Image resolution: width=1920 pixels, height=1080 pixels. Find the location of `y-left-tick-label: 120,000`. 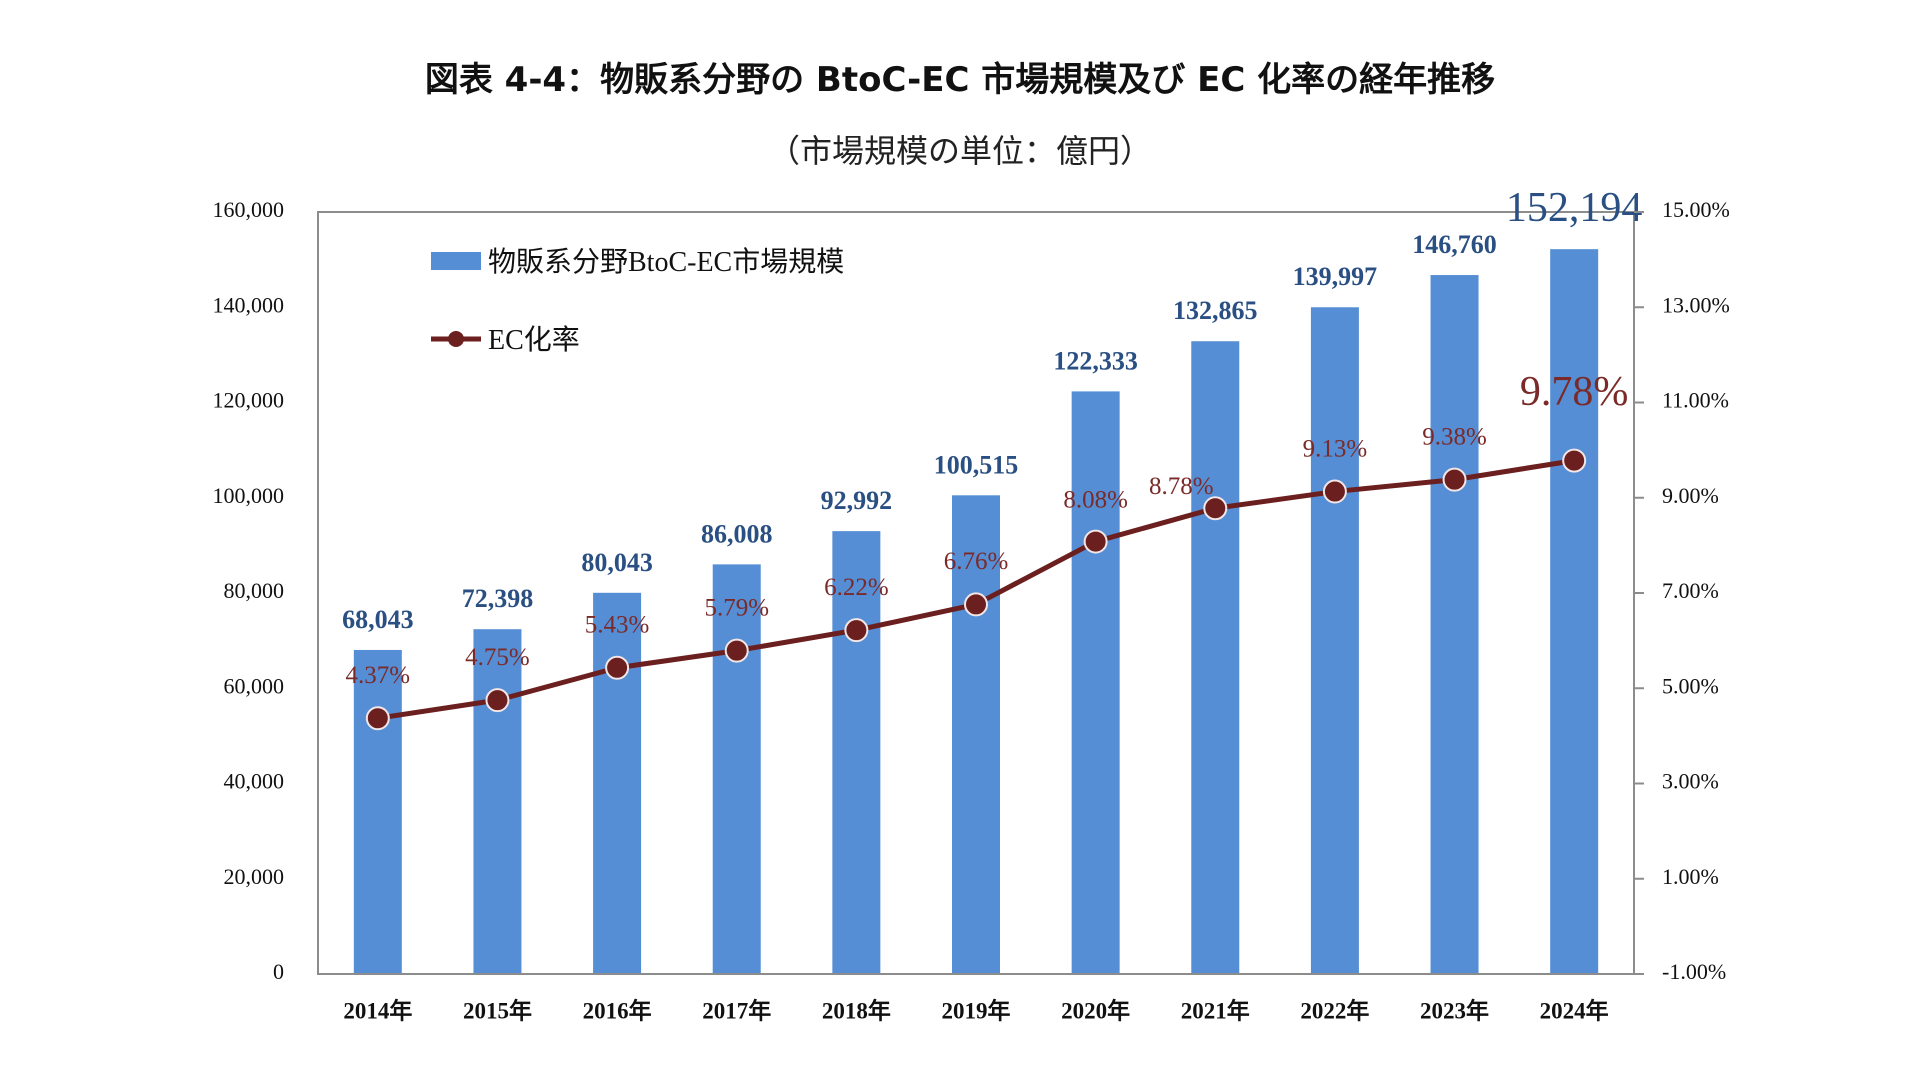

y-left-tick-label: 120,000 is located at coordinates (249, 400).